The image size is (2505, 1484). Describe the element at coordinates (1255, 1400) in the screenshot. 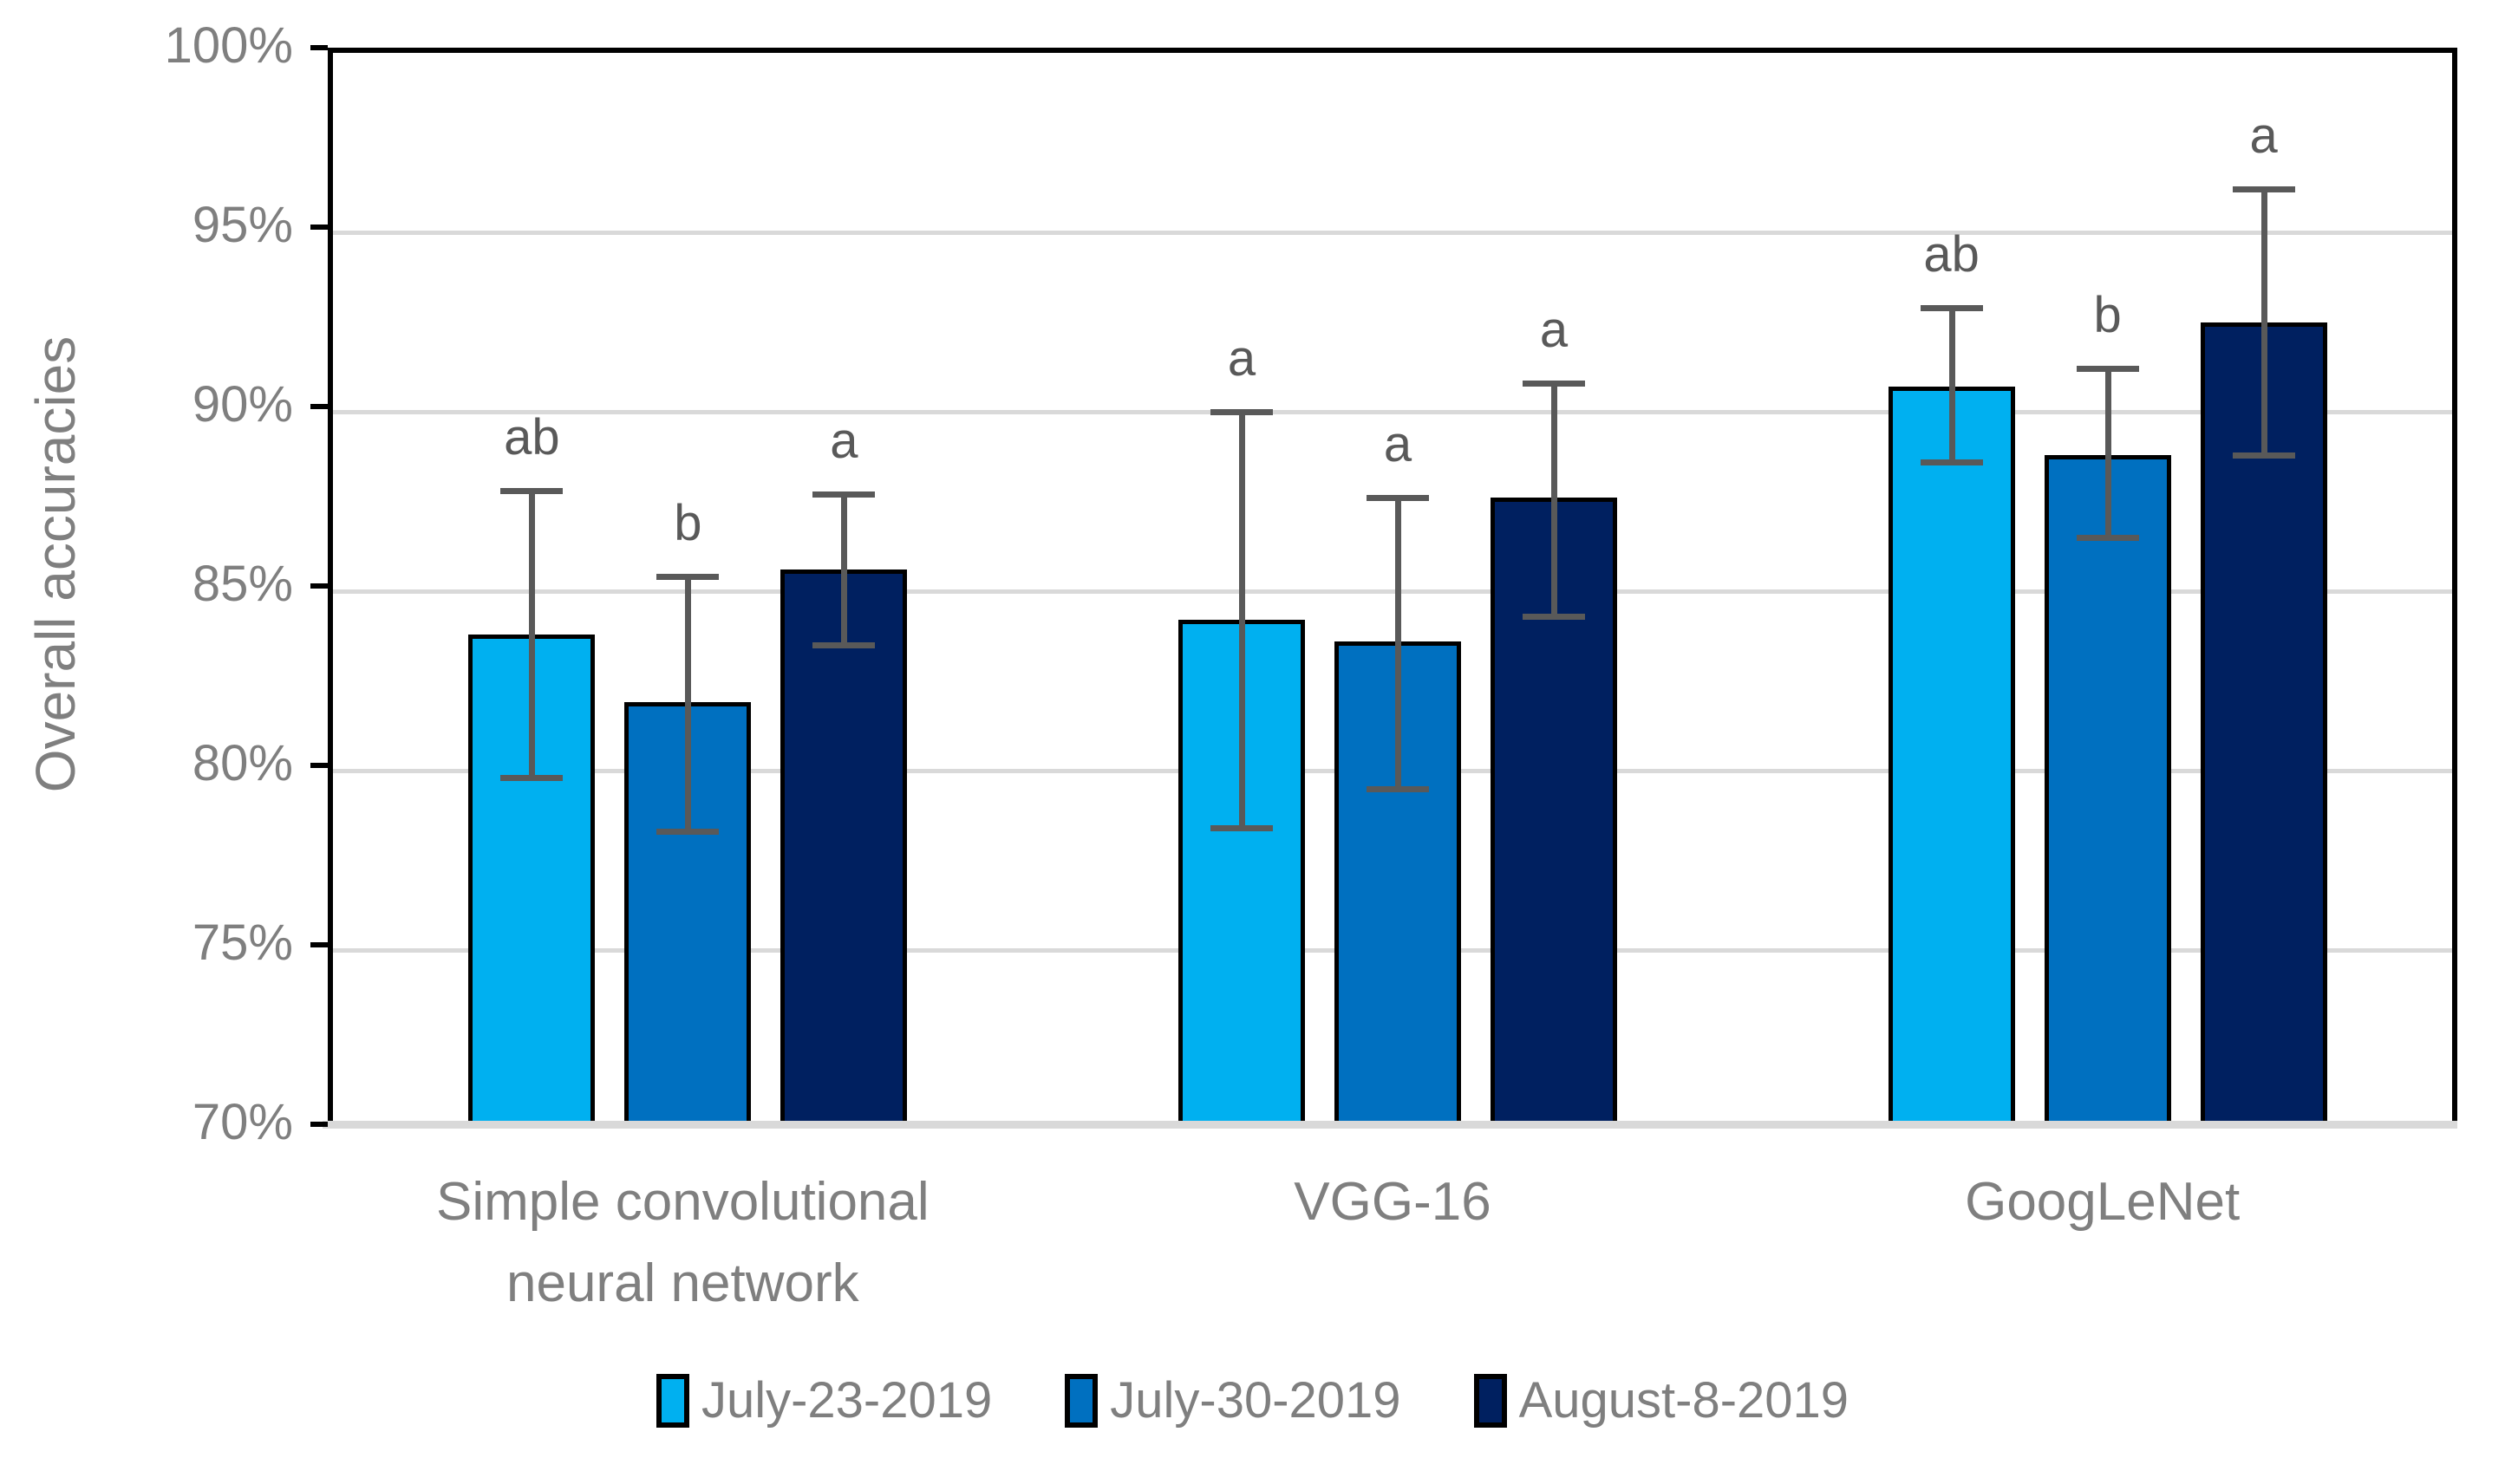

I see `legend-label: July-30-2019` at that location.